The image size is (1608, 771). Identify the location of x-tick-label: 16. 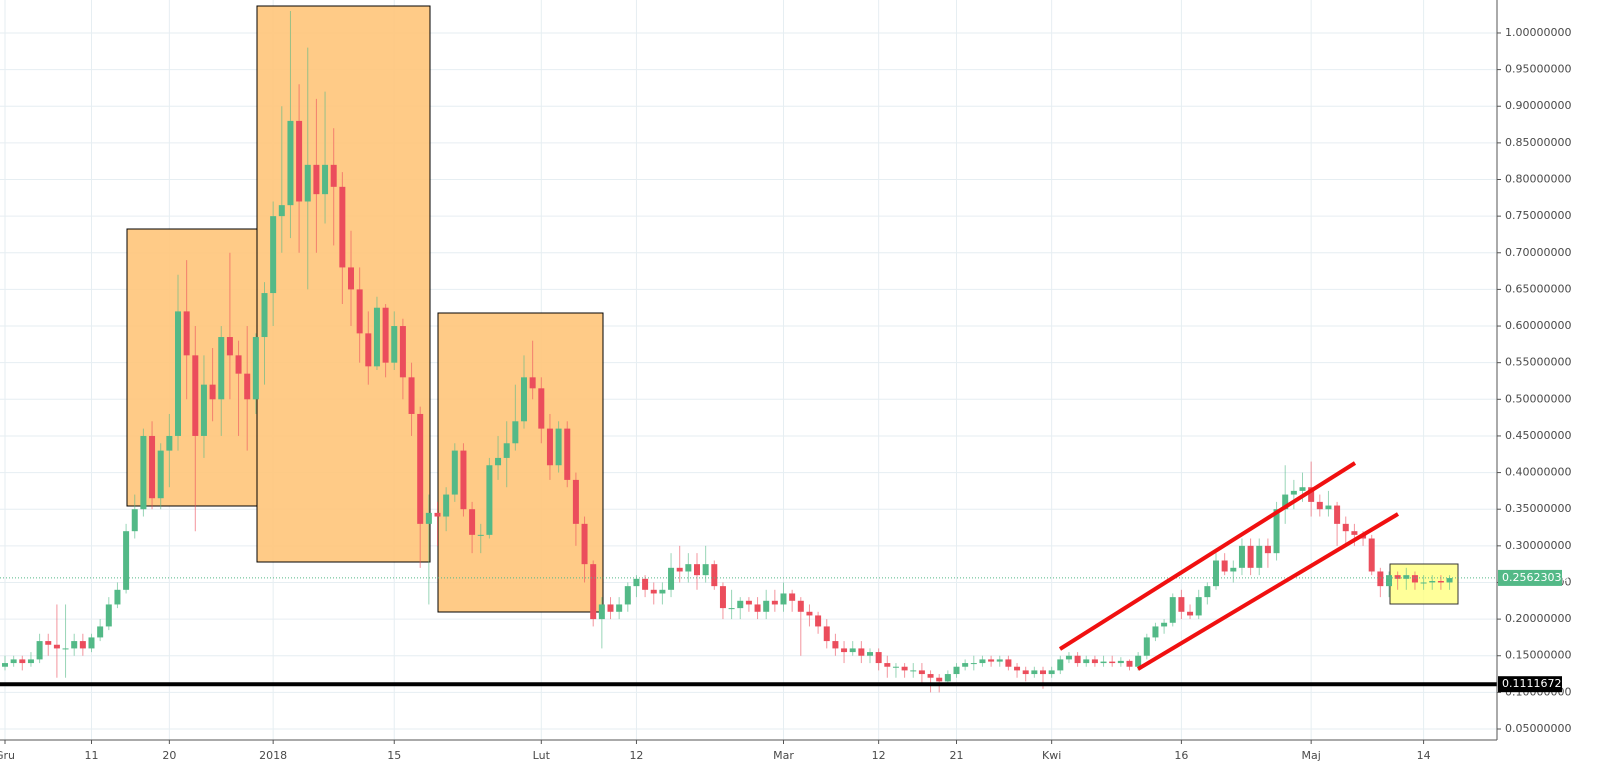
(1181, 755).